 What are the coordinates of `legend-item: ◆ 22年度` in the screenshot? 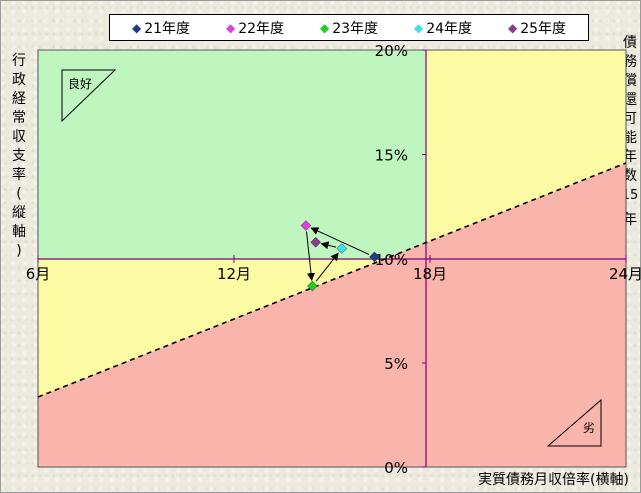 It's located at (255, 28).